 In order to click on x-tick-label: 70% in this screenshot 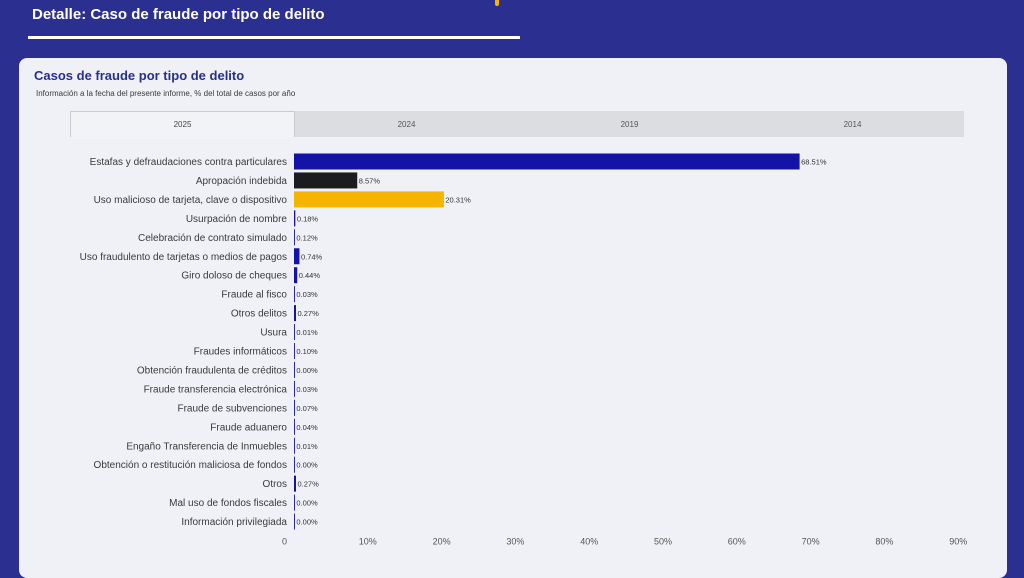, I will do `click(811, 542)`.